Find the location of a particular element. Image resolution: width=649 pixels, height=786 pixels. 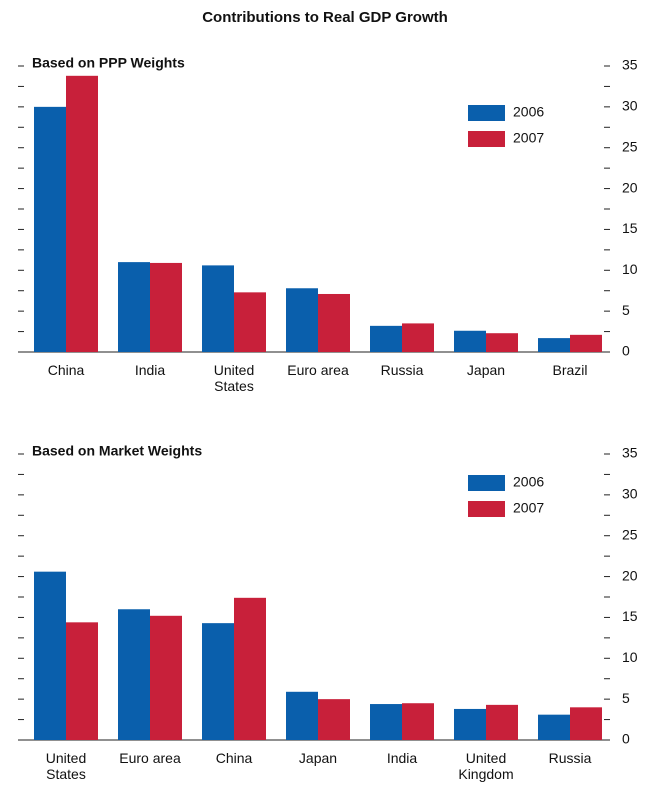

subtitle: Based on Market Weights is located at coordinates (117, 451).